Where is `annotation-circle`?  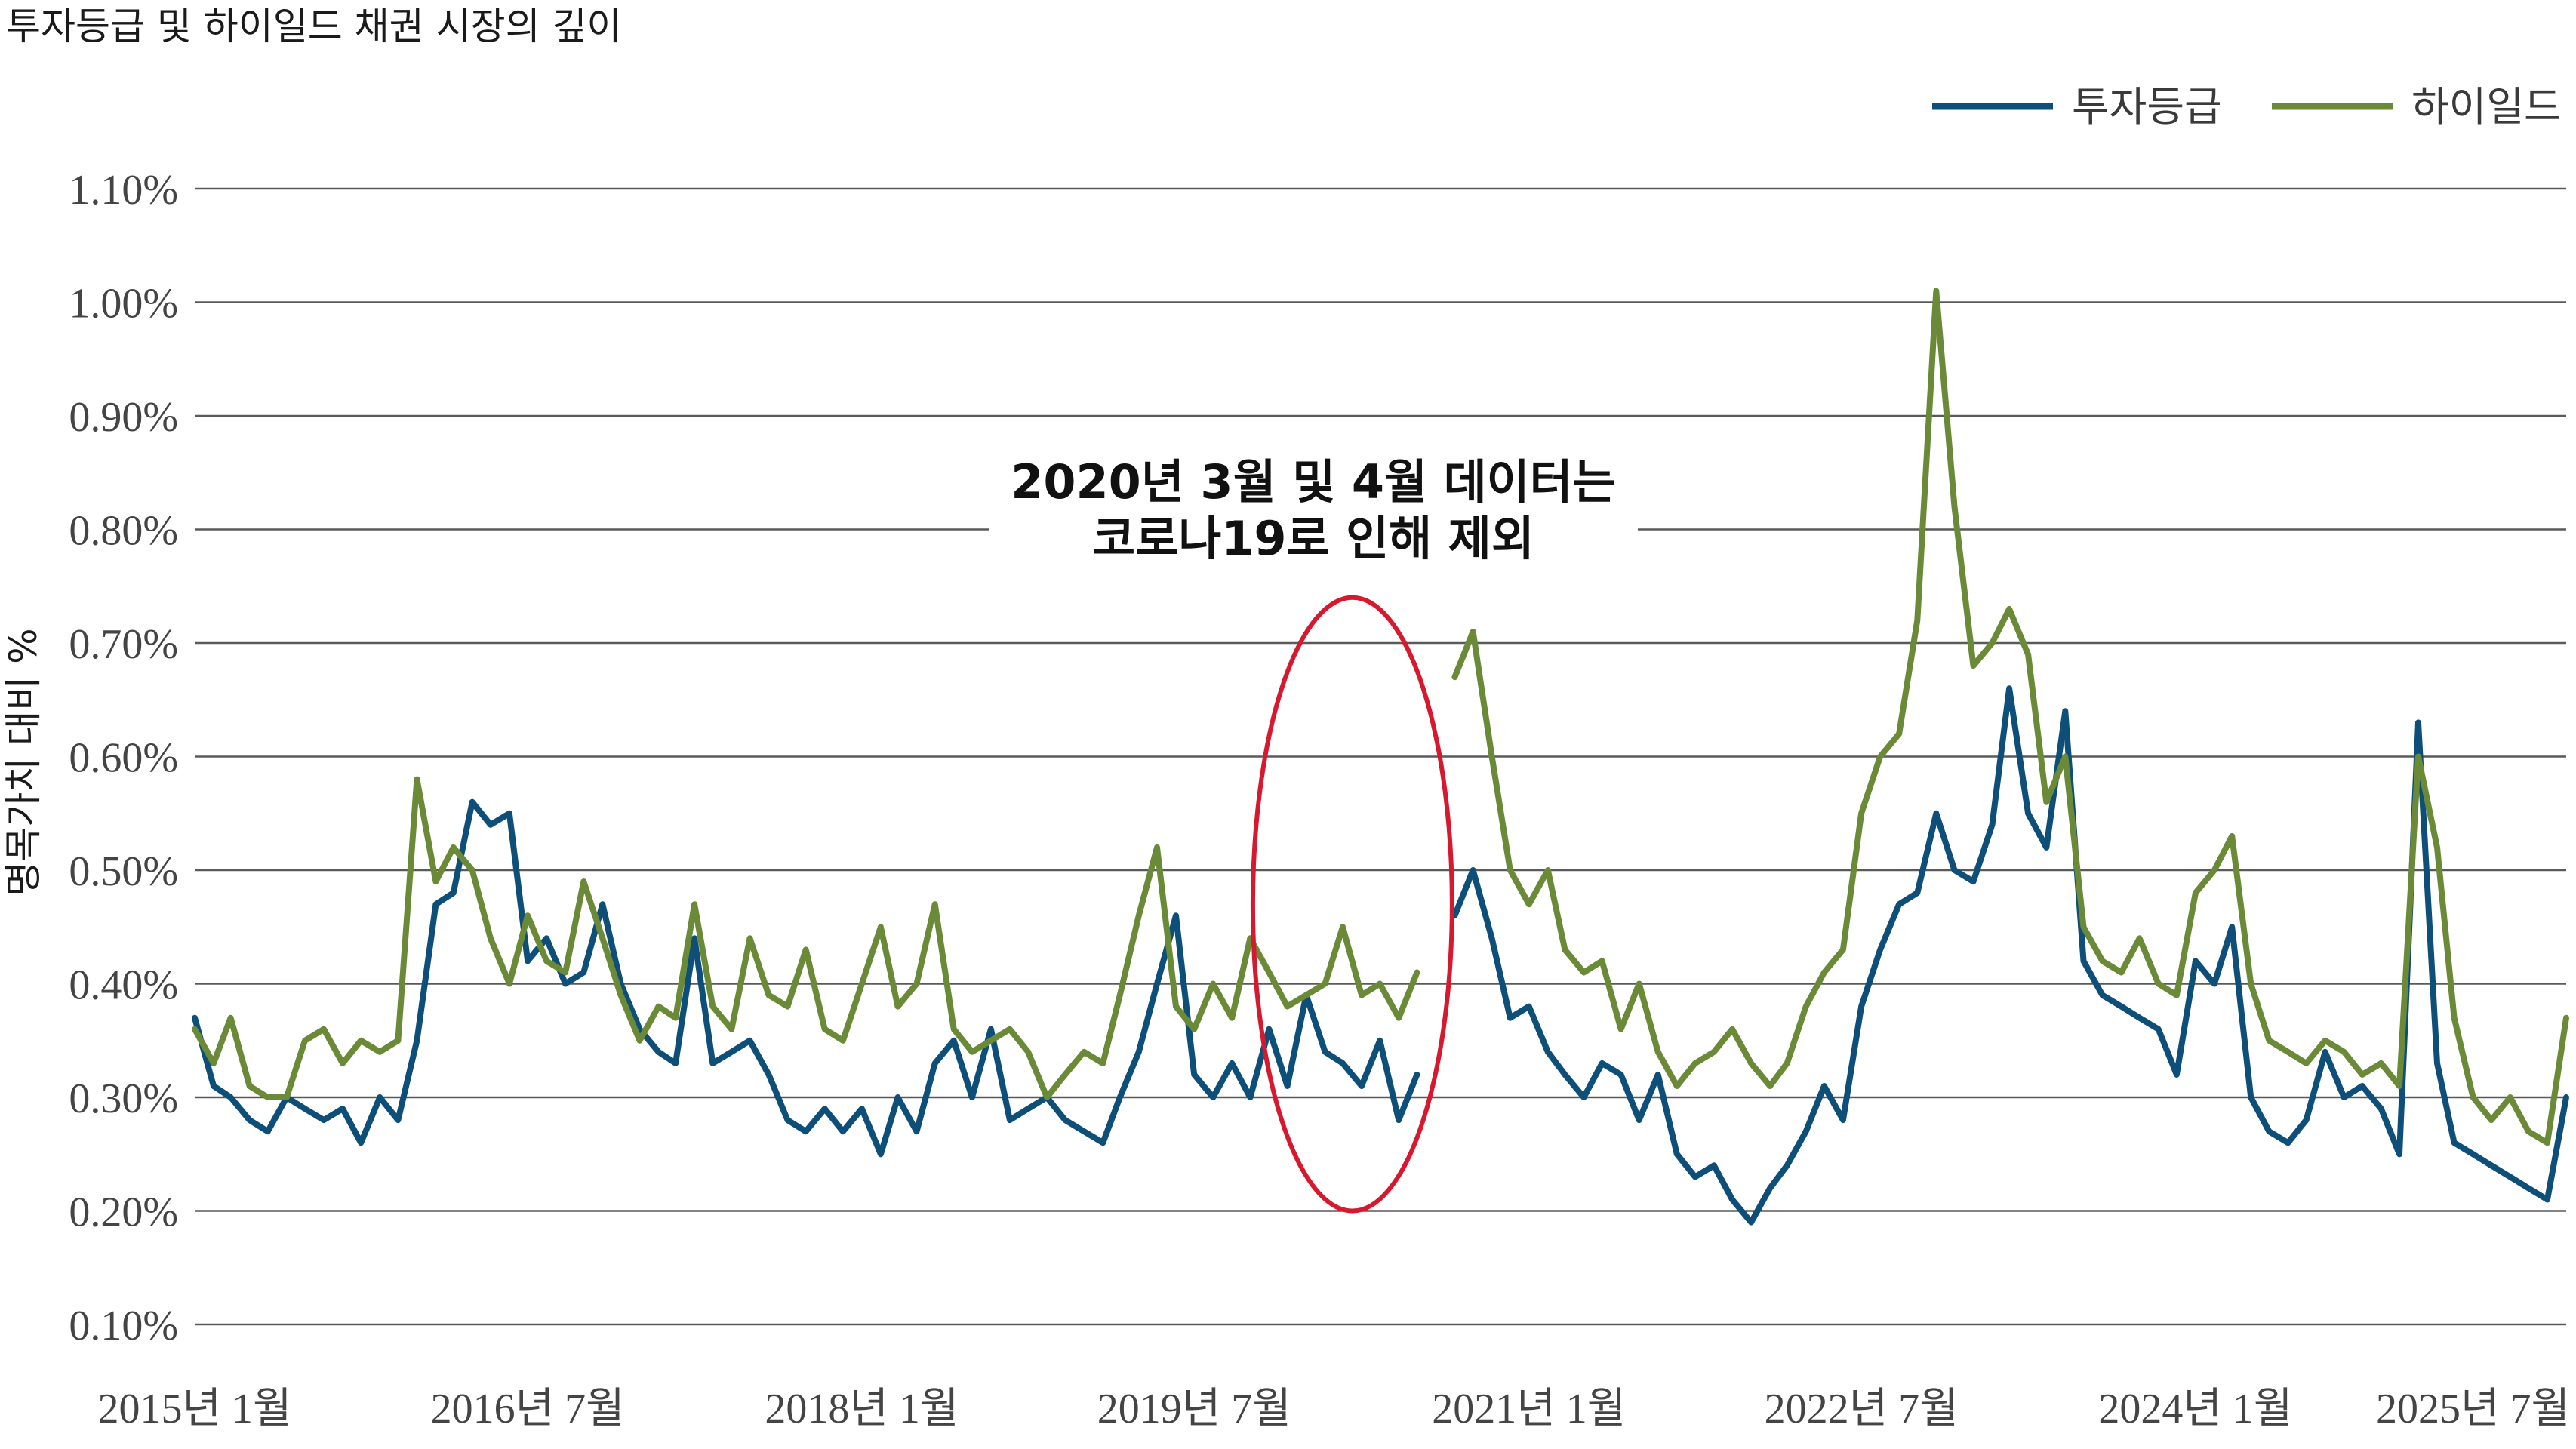
annotation-circle is located at coordinates (1352, 904).